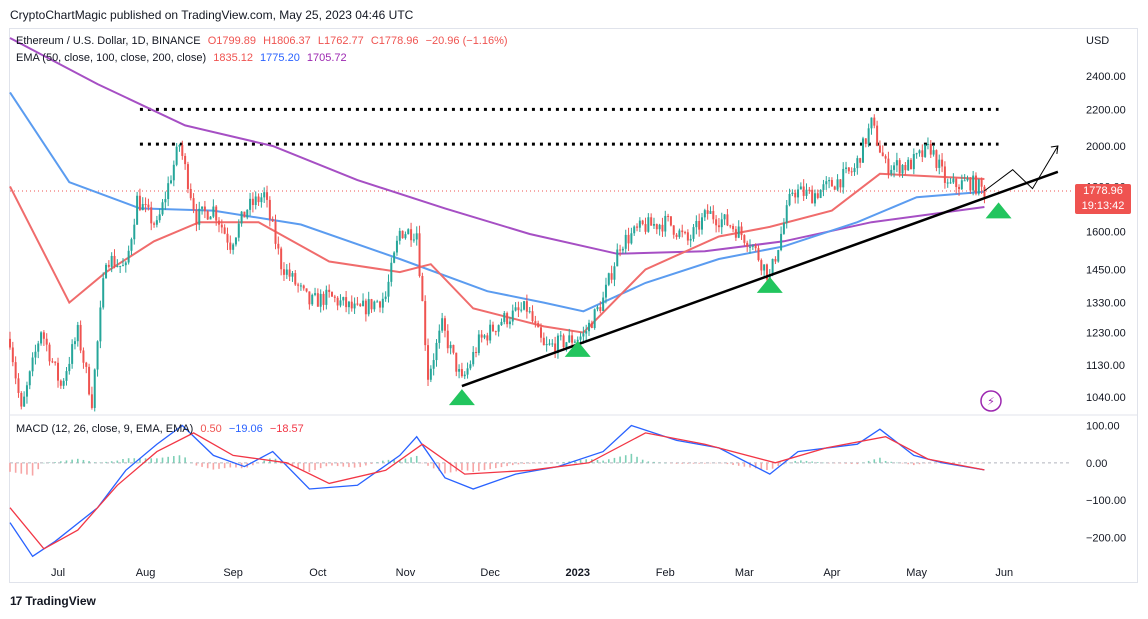  What do you see at coordinates (317, 573) in the screenshot?
I see `time-tick-label: Oct` at bounding box center [317, 573].